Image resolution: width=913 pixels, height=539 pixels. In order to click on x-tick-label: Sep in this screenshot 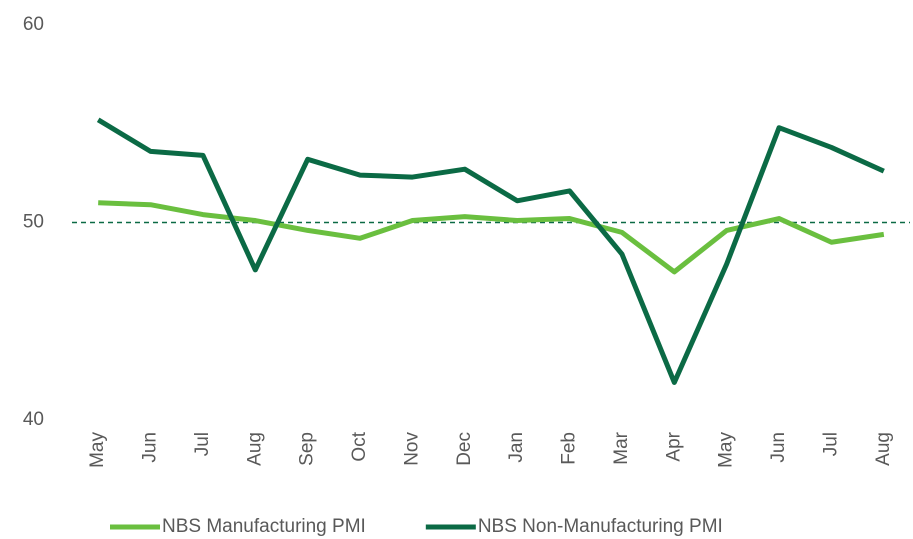, I will do `click(307, 449)`.